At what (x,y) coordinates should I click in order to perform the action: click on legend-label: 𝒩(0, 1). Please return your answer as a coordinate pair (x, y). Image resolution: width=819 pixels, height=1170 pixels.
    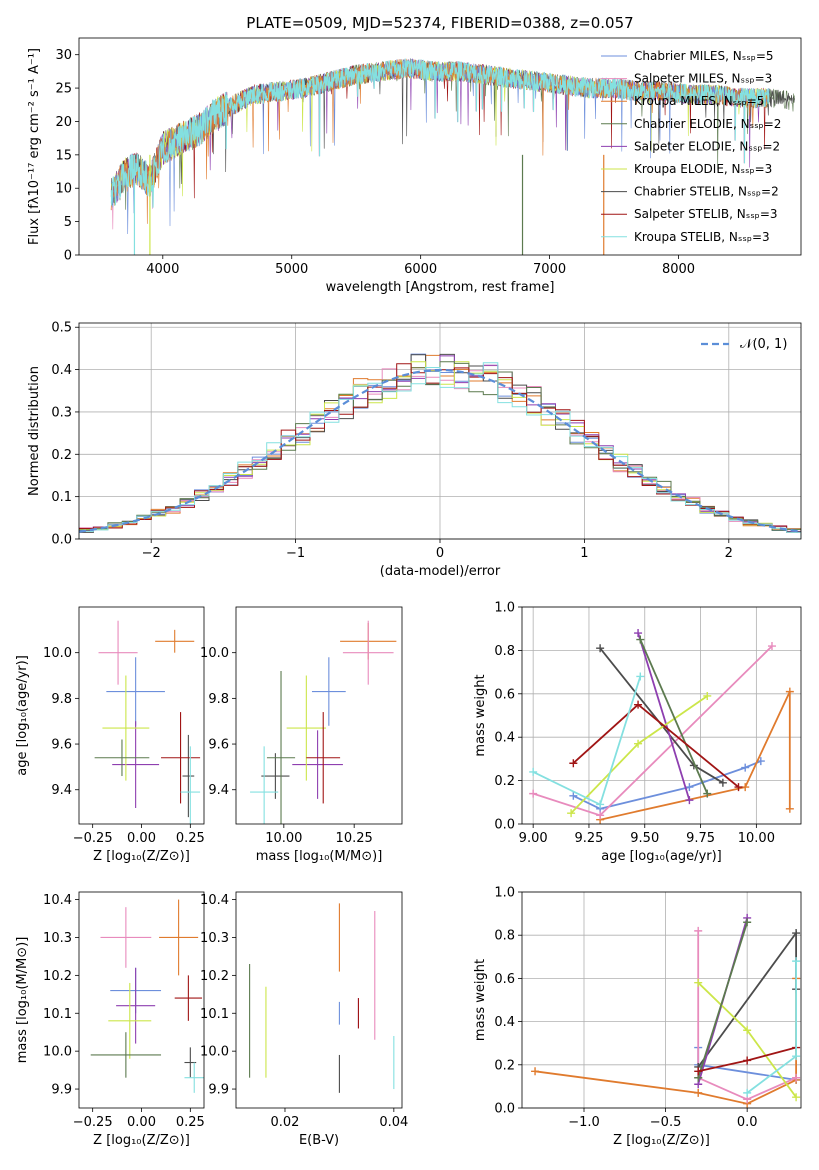
    Looking at the image, I should click on (763, 344).